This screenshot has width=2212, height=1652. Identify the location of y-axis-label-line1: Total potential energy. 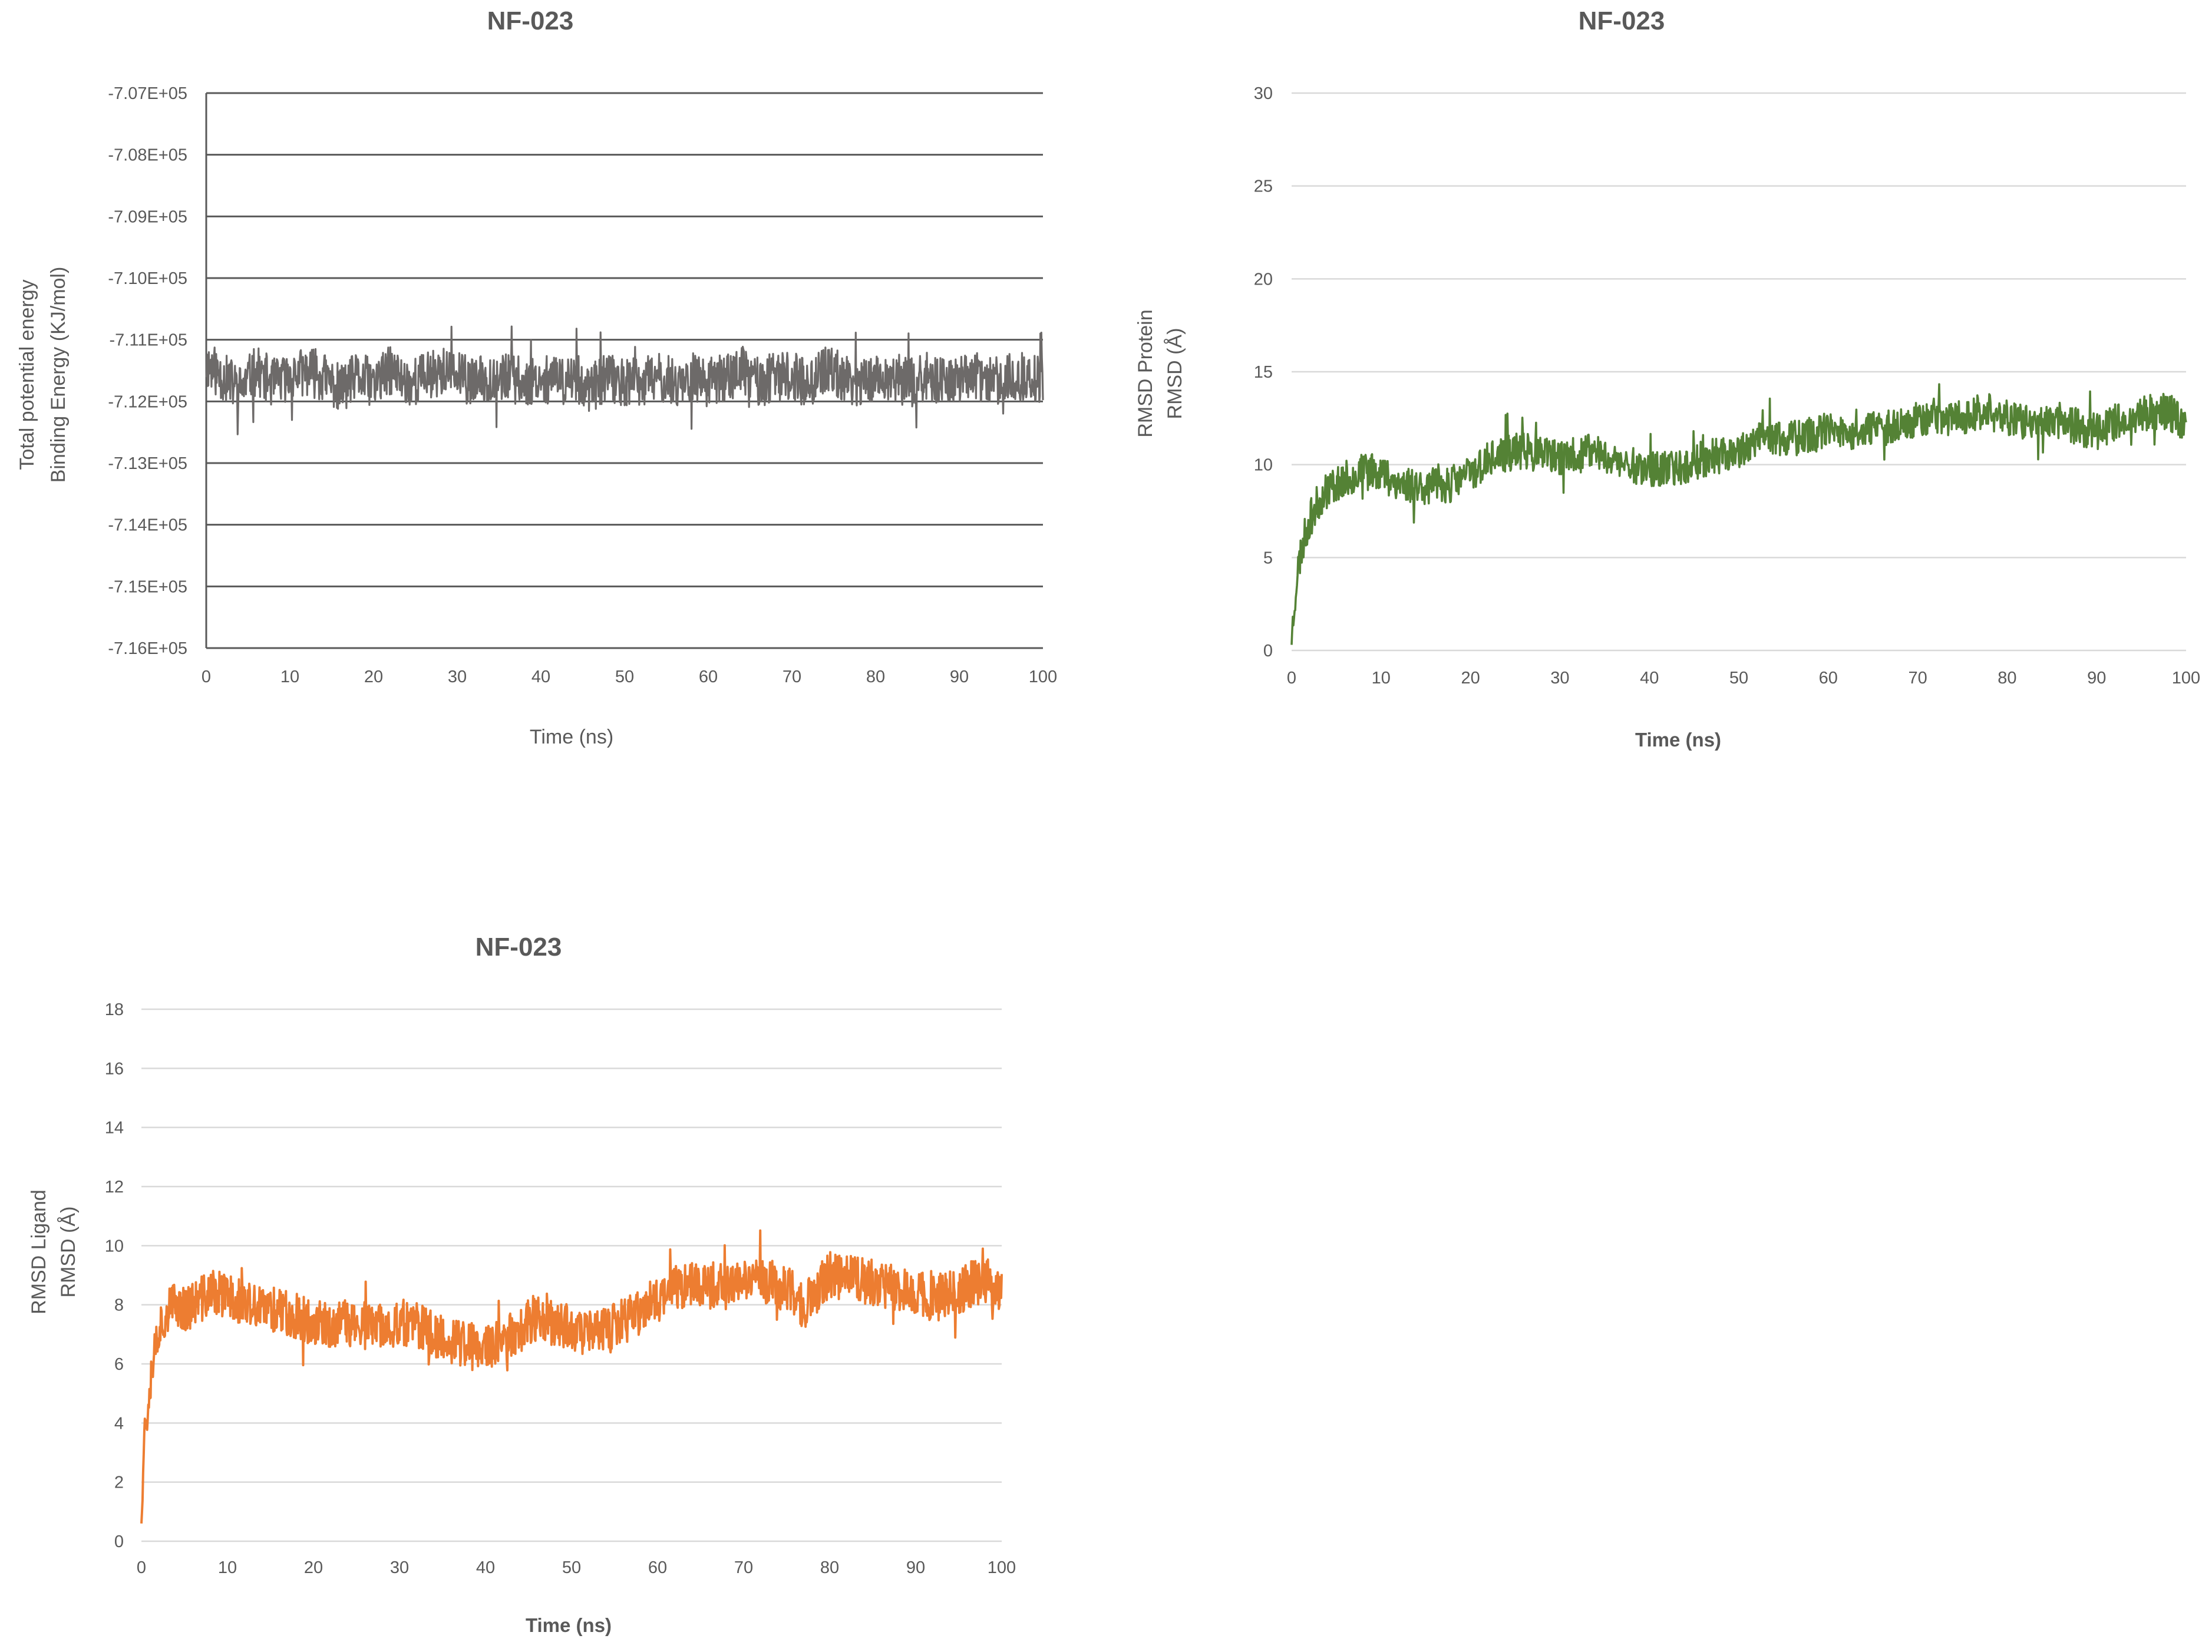
(27, 374).